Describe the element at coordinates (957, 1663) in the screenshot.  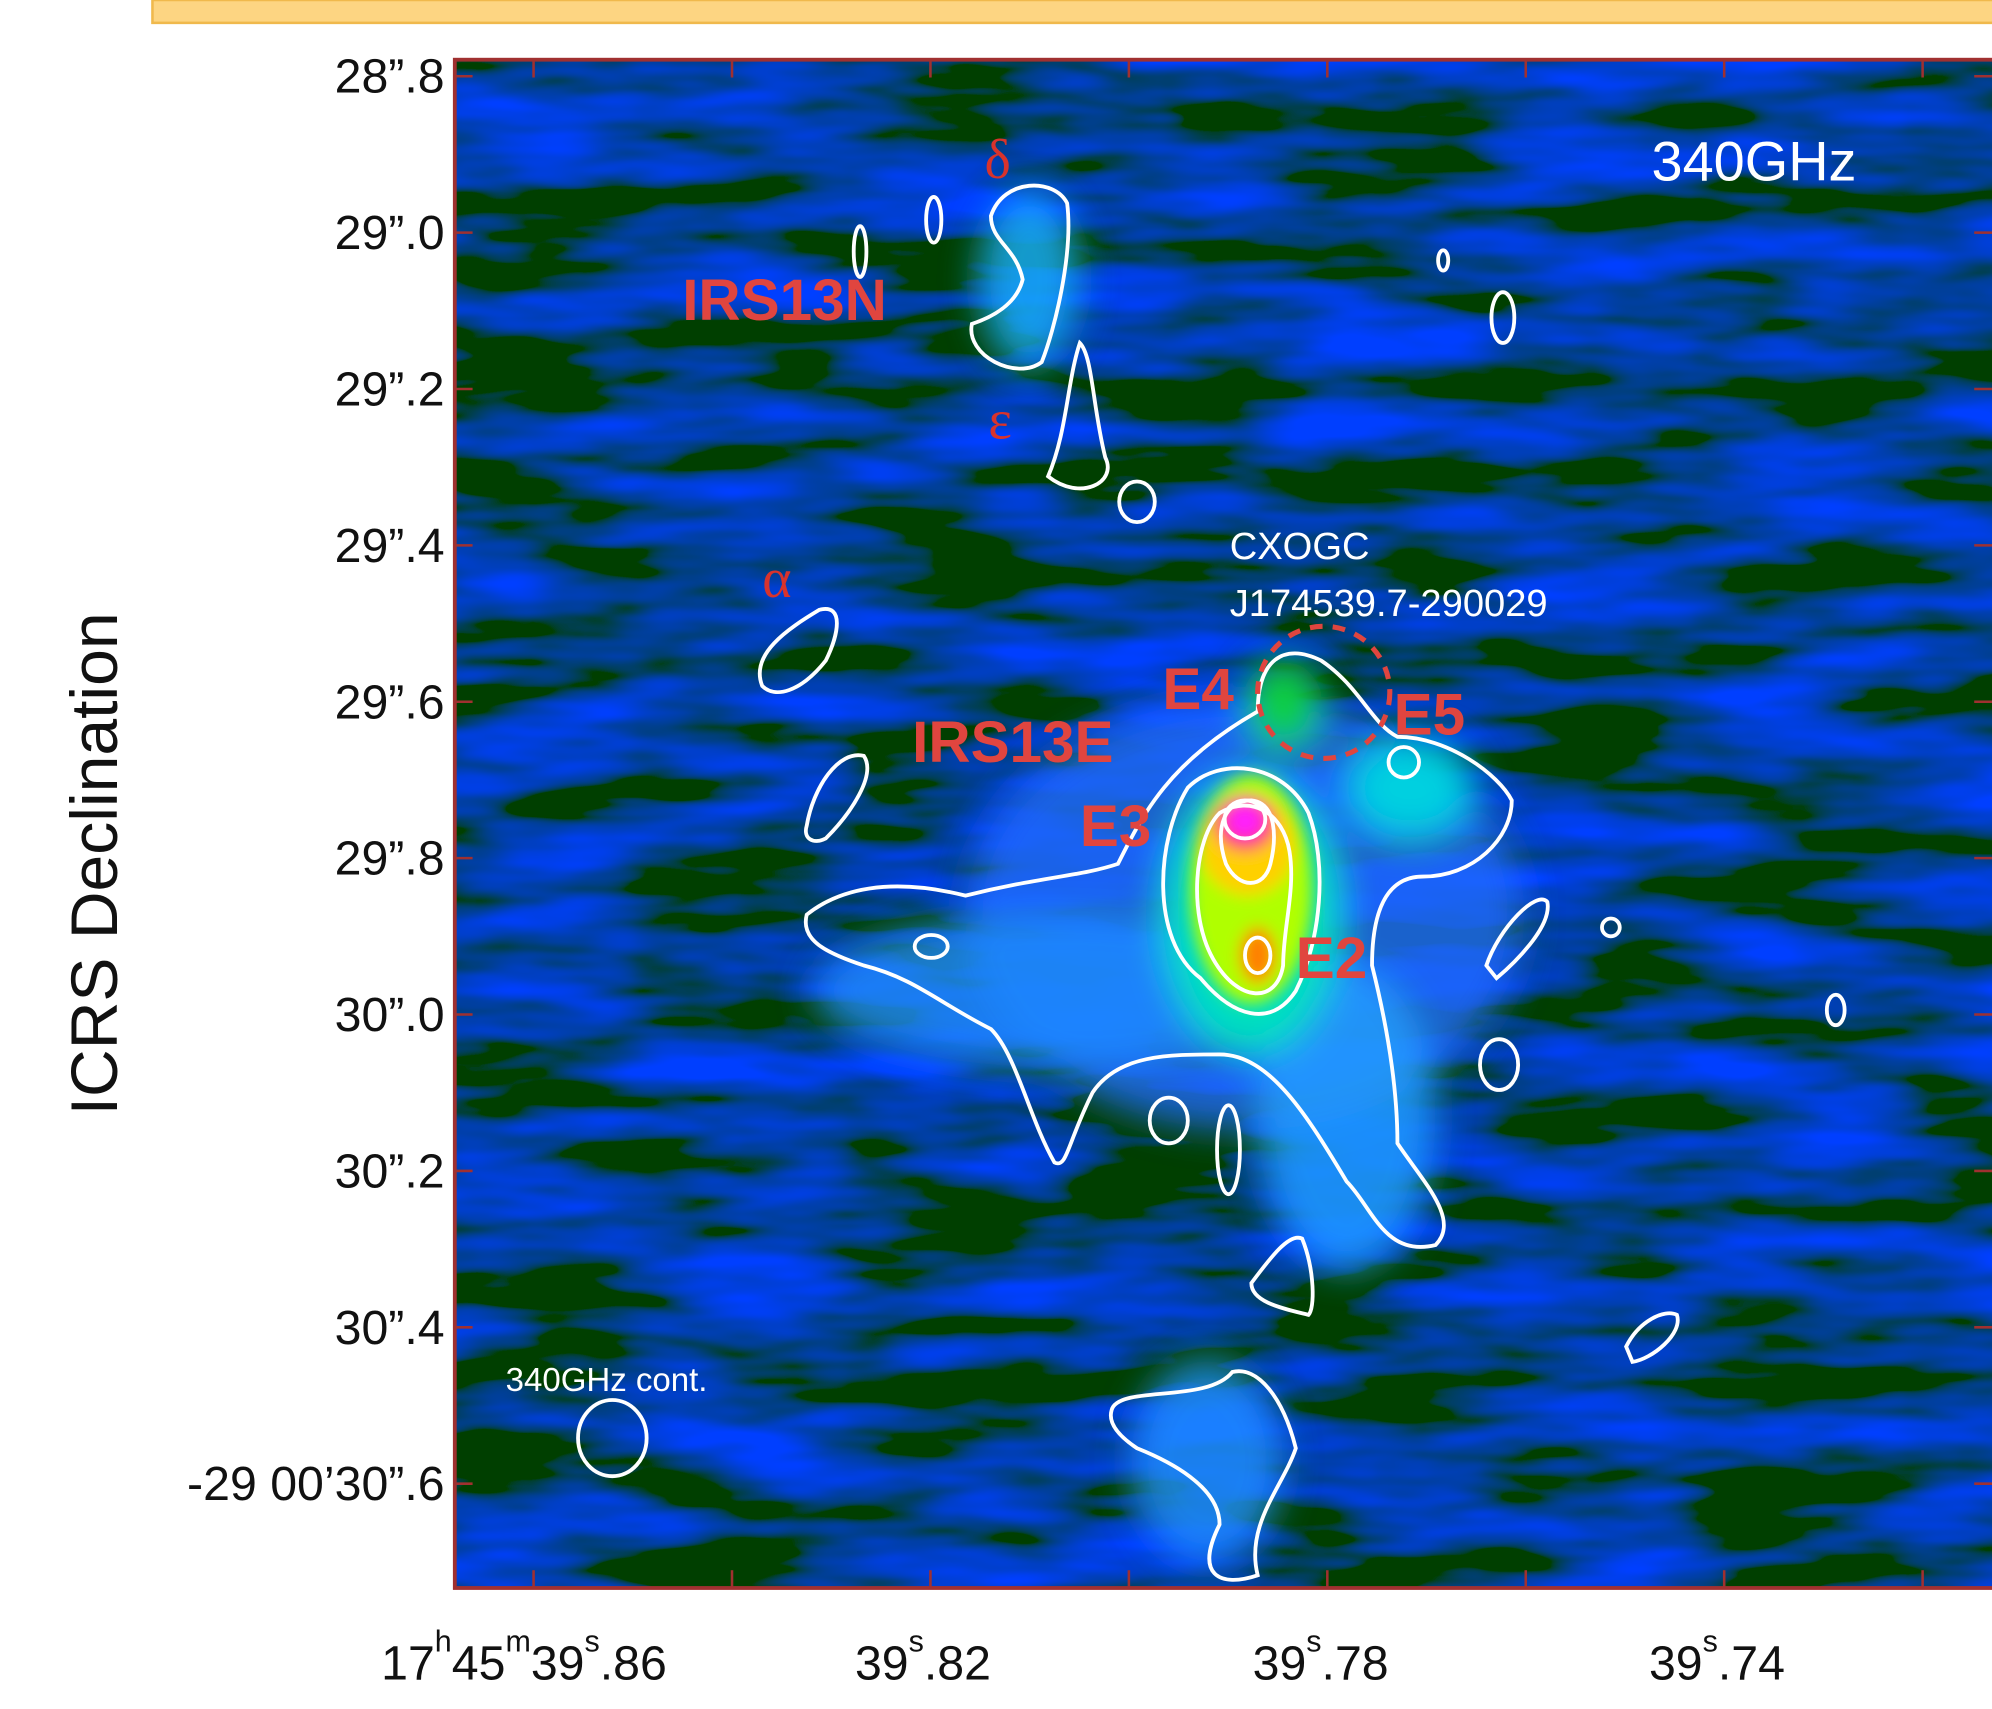
I see `tick-number: .82` at that location.